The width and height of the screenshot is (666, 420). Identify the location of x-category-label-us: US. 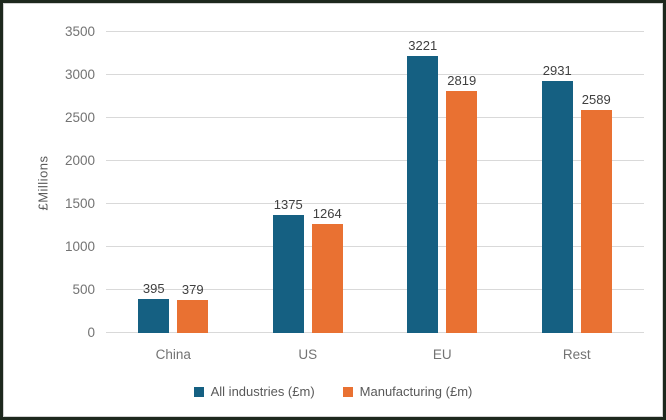
(308, 354).